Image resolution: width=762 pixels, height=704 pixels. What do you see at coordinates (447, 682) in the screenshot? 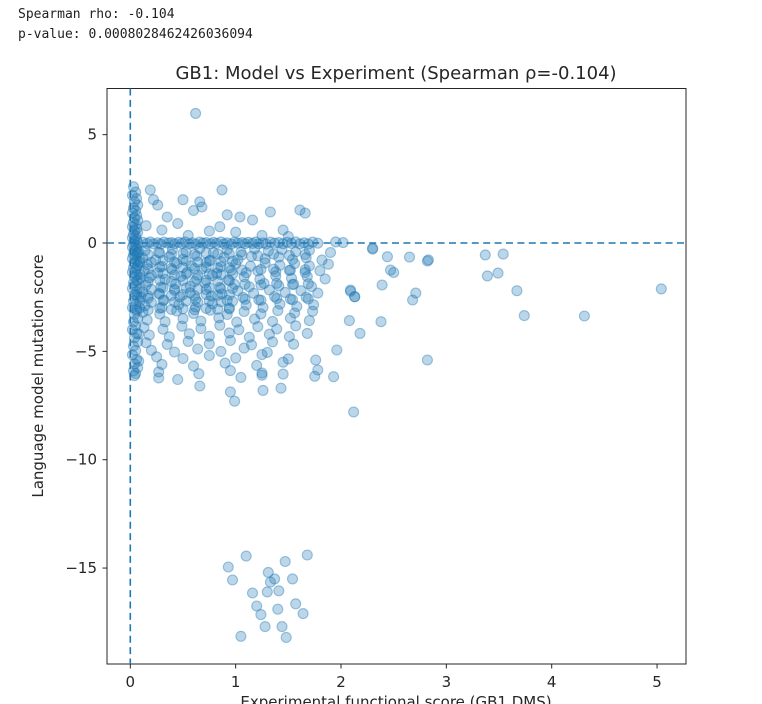
I see `x-tick-label: 3` at bounding box center [447, 682].